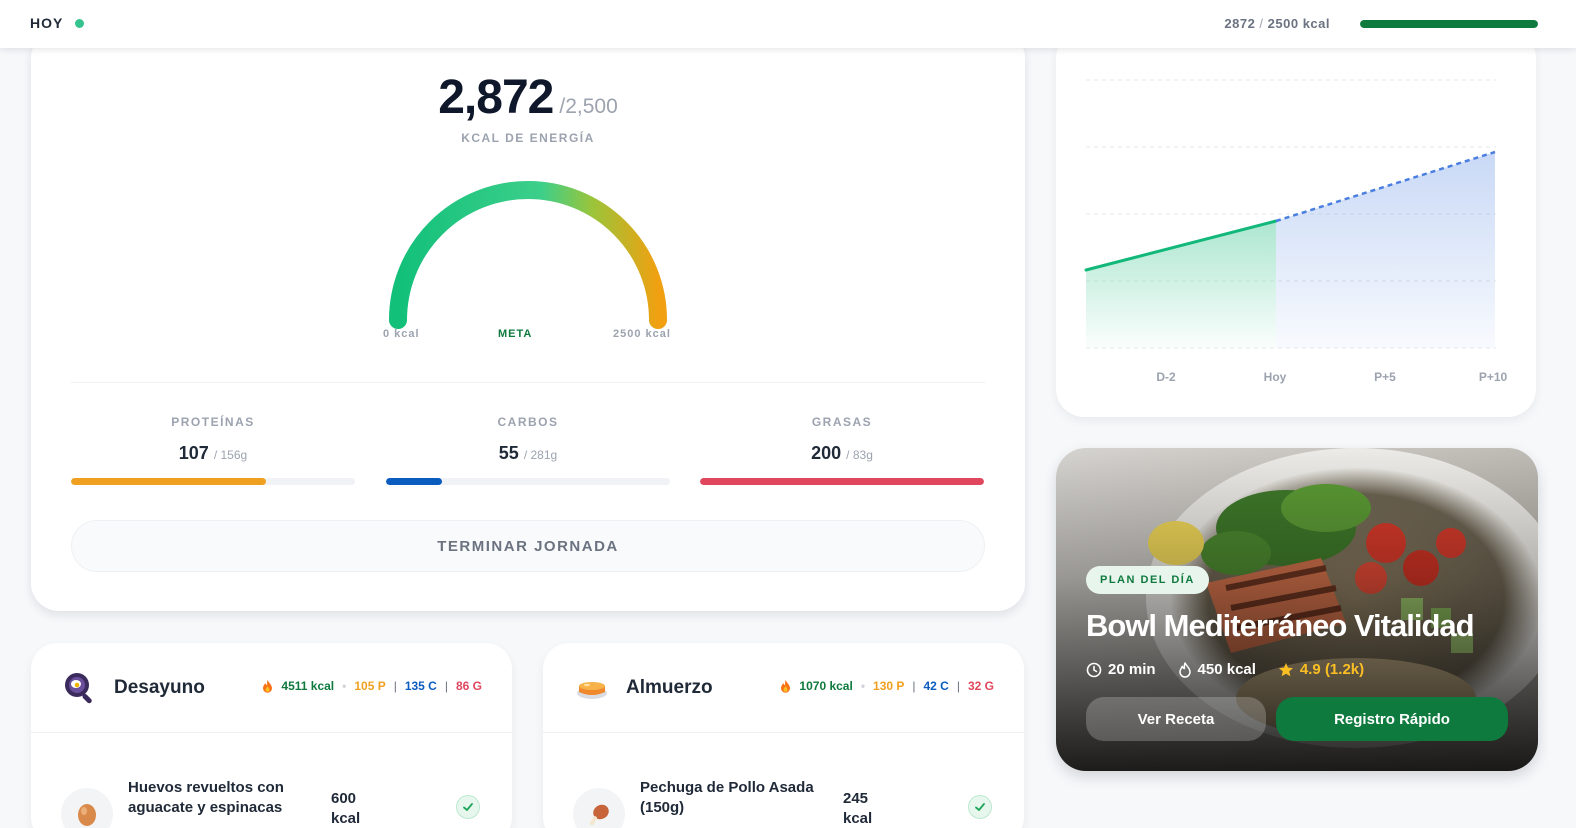 Image resolution: width=1576 pixels, height=828 pixels. What do you see at coordinates (858, 808) in the screenshot?
I see `food-kcal: 245 kcal` at bounding box center [858, 808].